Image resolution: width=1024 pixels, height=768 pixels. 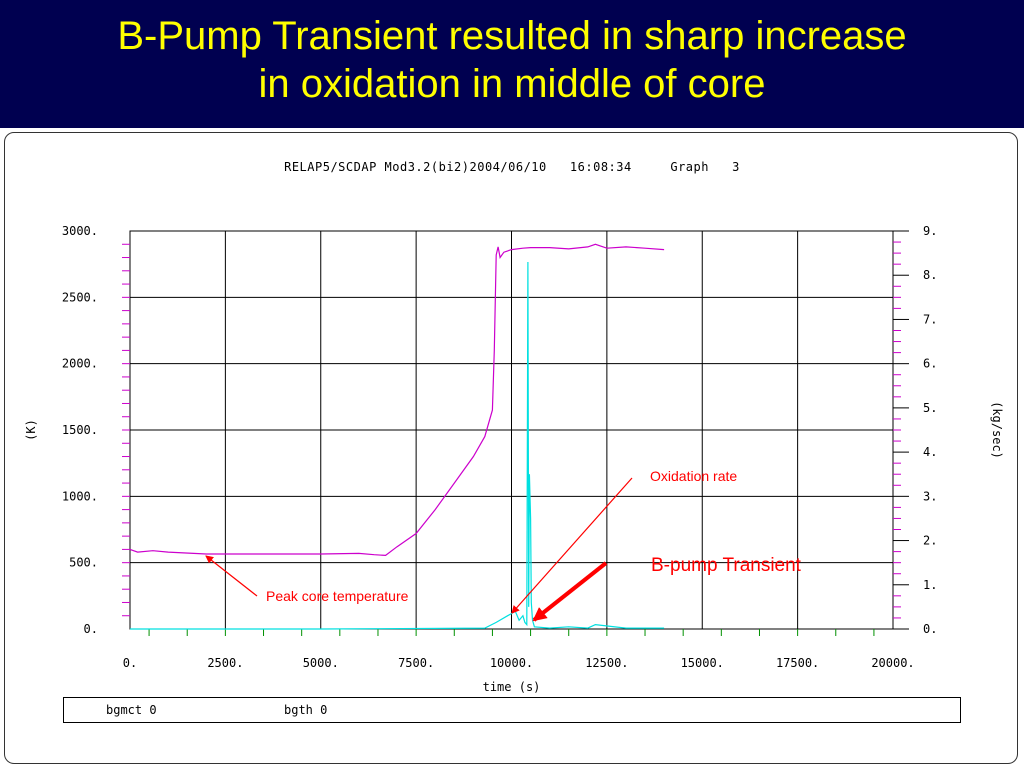 What do you see at coordinates (930, 452) in the screenshot?
I see `y-right-tick-label: 4.` at bounding box center [930, 452].